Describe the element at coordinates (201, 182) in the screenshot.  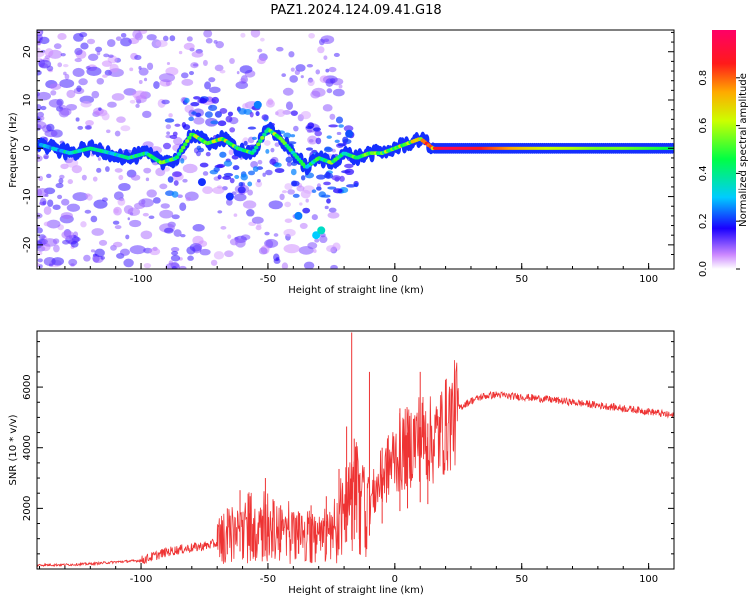
I see `feature-blob` at that location.